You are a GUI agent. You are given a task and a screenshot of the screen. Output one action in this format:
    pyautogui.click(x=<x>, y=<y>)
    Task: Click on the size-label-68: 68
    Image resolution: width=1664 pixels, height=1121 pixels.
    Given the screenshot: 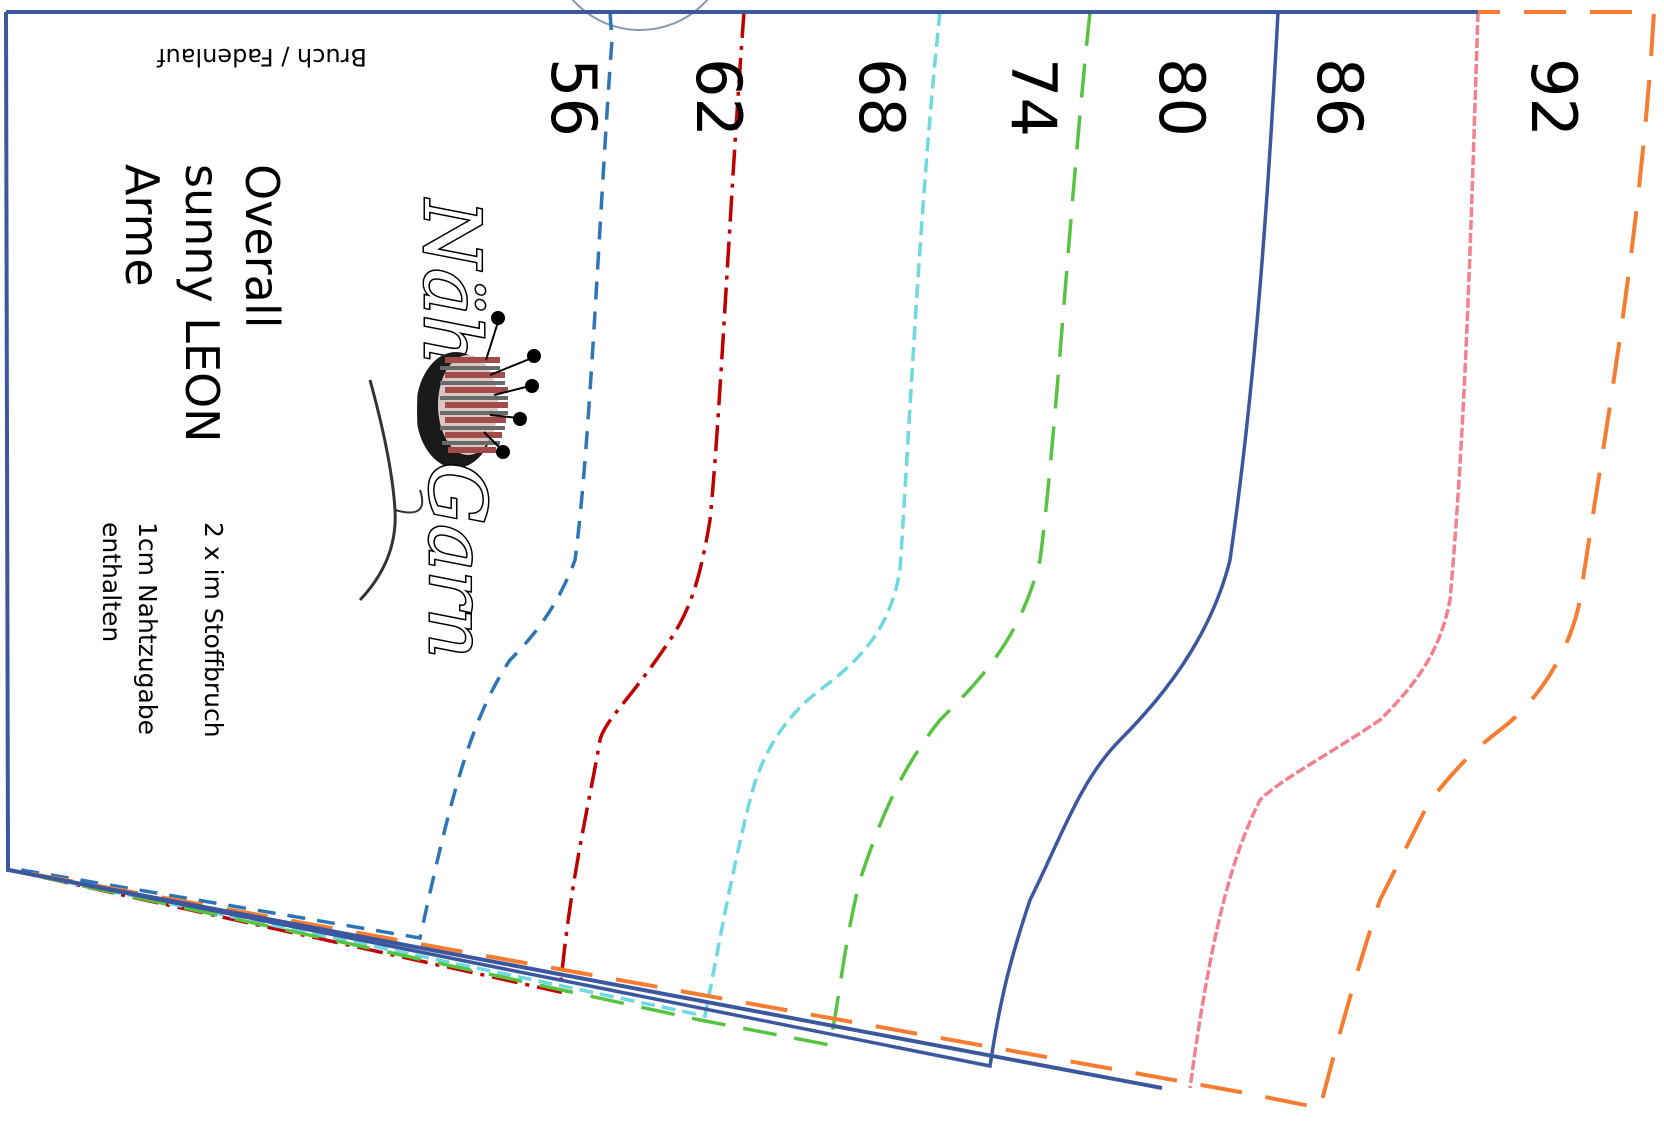 What is the action you would take?
    pyautogui.click(x=881, y=97)
    